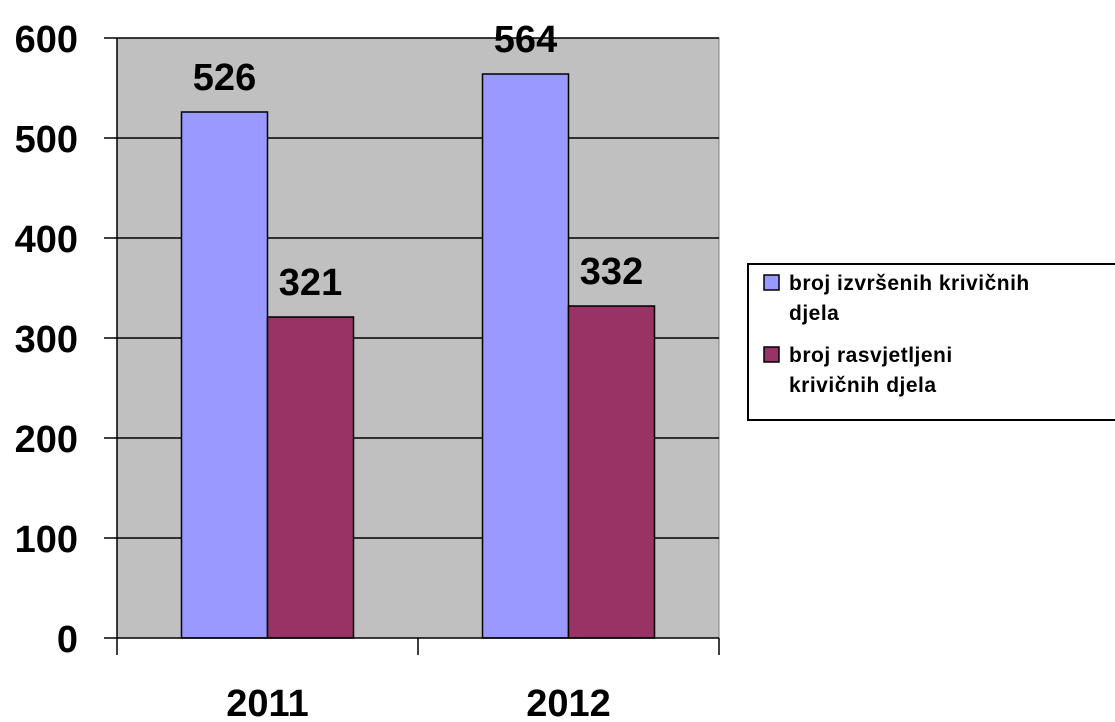 Image resolution: width=1115 pixels, height=722 pixels. I want to click on x-tick-label: 2011, so click(267, 702).